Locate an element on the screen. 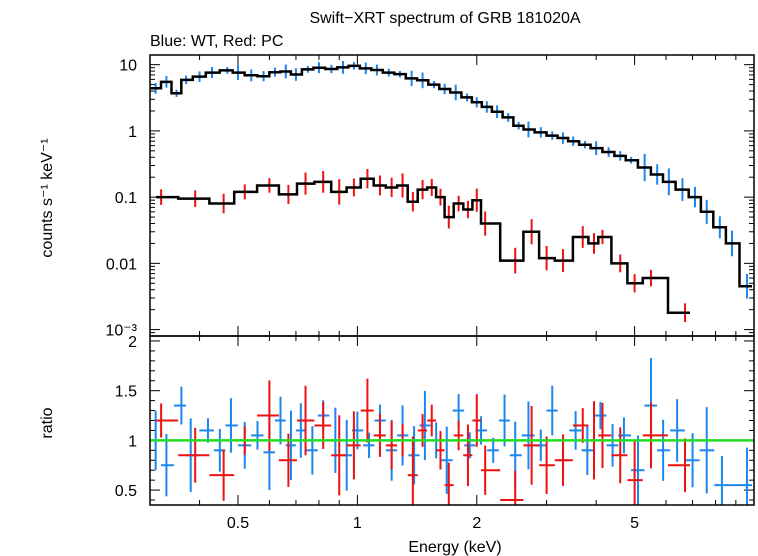  ratio-y-tick-label: 1.5 is located at coordinates (126, 392).